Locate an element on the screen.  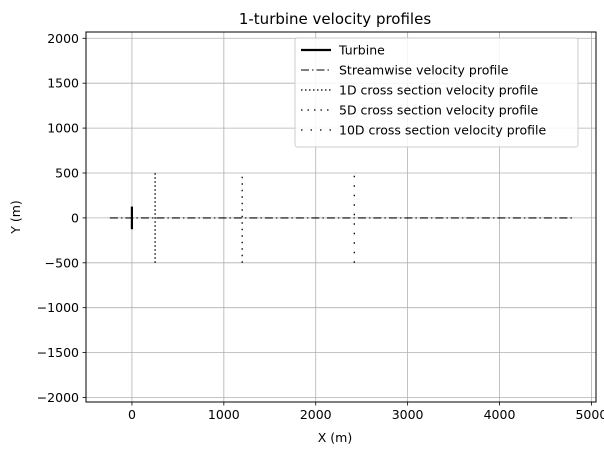
x-tick-label: 4000 is located at coordinates (500, 414).